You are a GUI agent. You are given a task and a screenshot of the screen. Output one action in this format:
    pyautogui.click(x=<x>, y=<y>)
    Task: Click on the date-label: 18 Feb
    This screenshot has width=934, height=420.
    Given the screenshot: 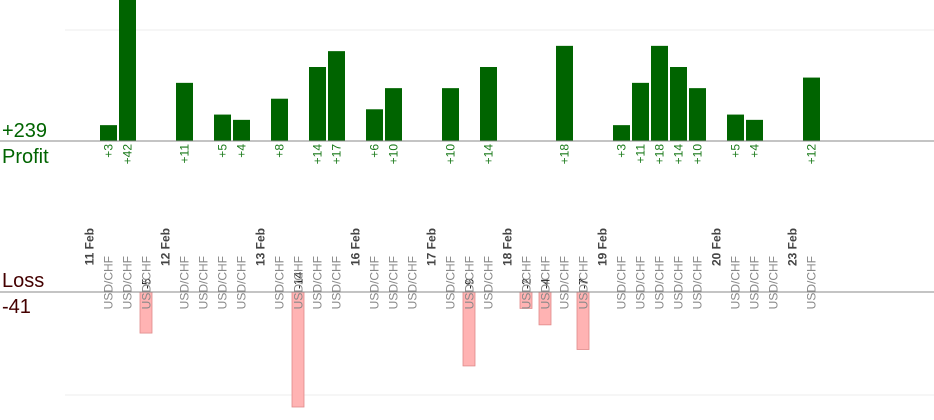 What is the action you would take?
    pyautogui.click(x=508, y=247)
    